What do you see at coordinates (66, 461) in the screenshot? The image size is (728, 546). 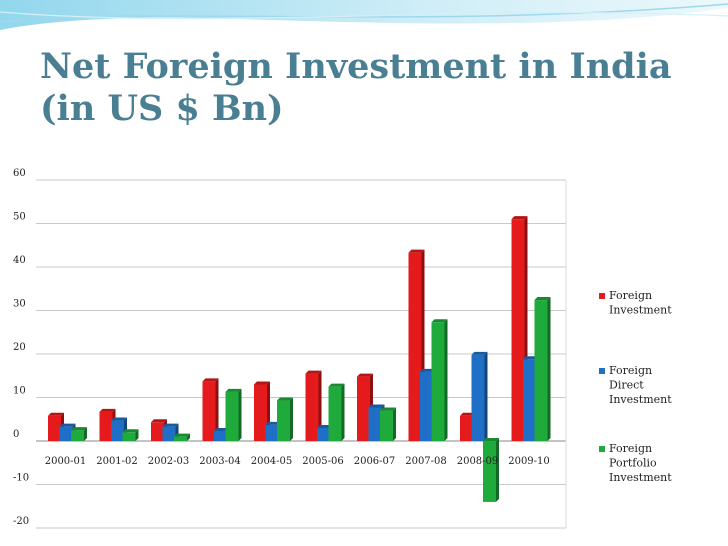 I see `x-tick-label: 2000-01` at bounding box center [66, 461].